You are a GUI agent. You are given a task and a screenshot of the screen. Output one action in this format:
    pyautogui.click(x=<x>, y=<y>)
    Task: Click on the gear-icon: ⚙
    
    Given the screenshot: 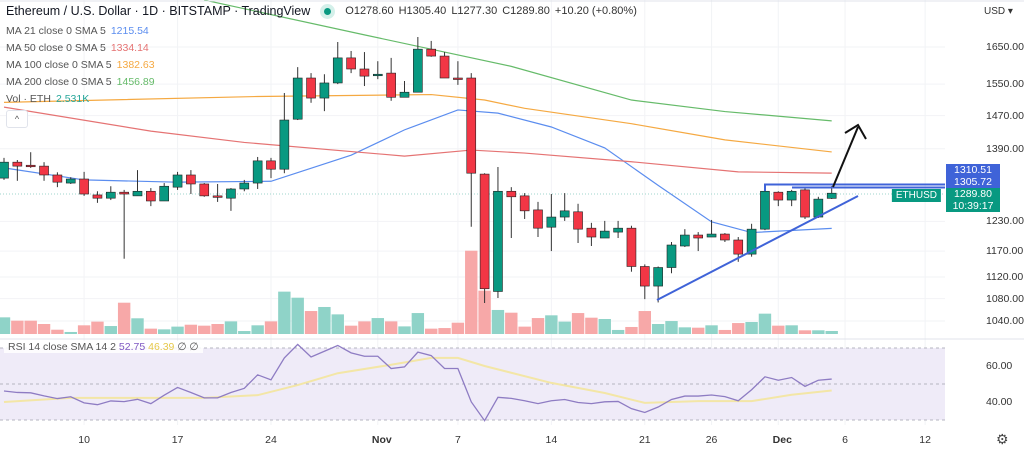 What is the action you would take?
    pyautogui.click(x=1002, y=439)
    